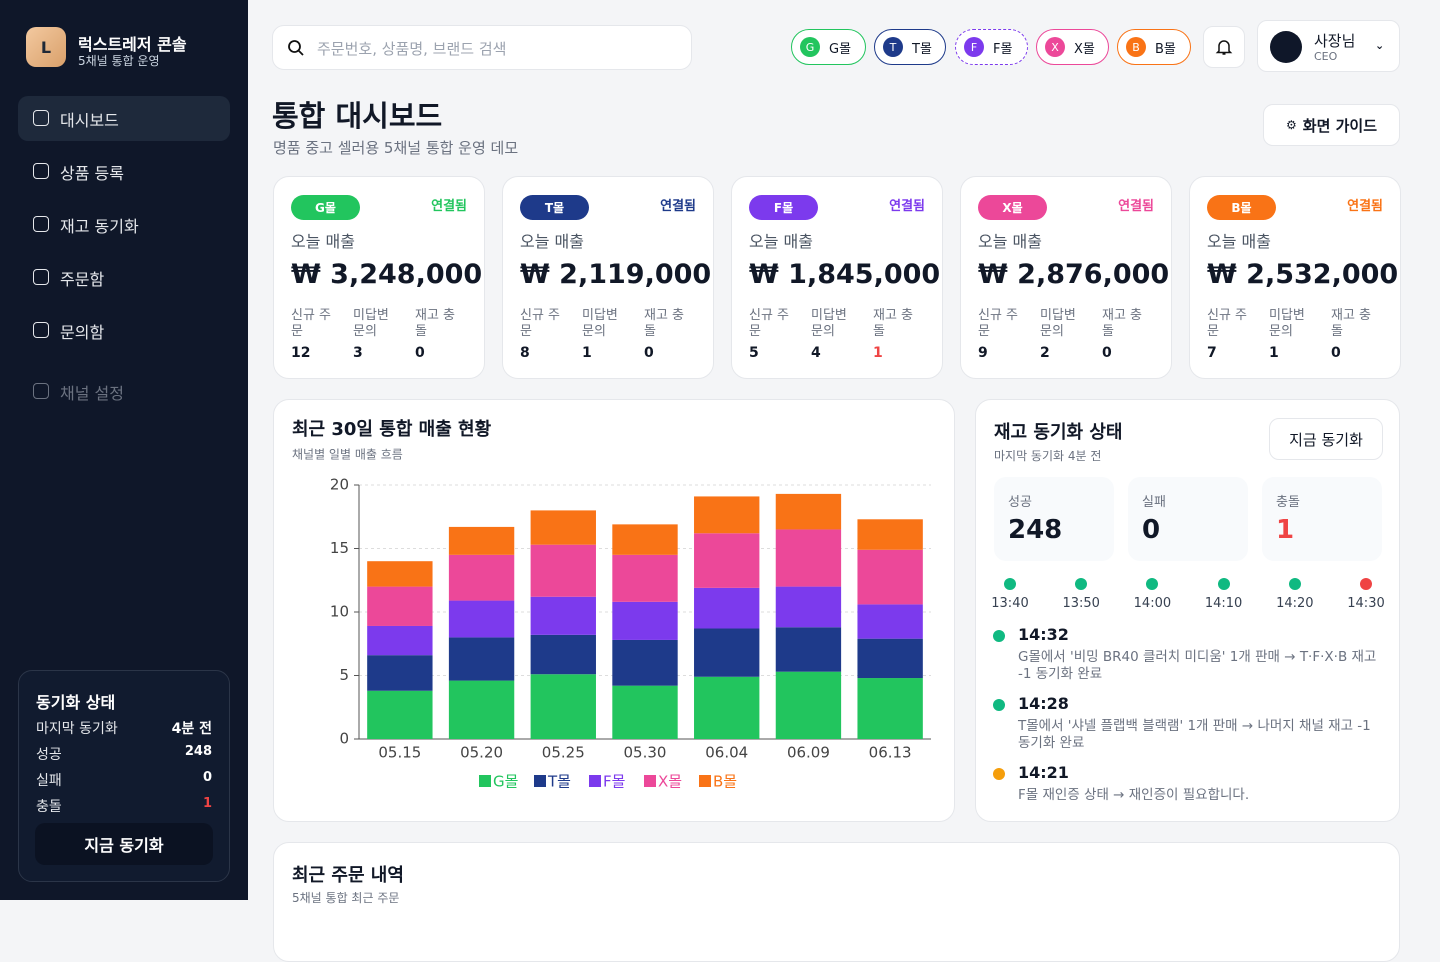  Describe the element at coordinates (1084, 49) in the screenshot. I see `channel-name: X몰` at that location.